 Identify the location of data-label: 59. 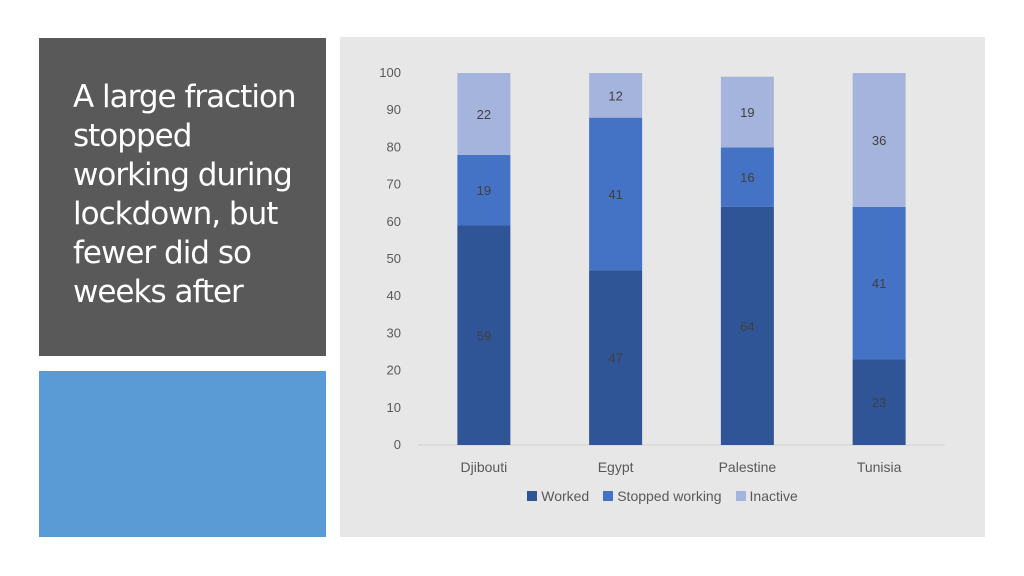
(484, 335).